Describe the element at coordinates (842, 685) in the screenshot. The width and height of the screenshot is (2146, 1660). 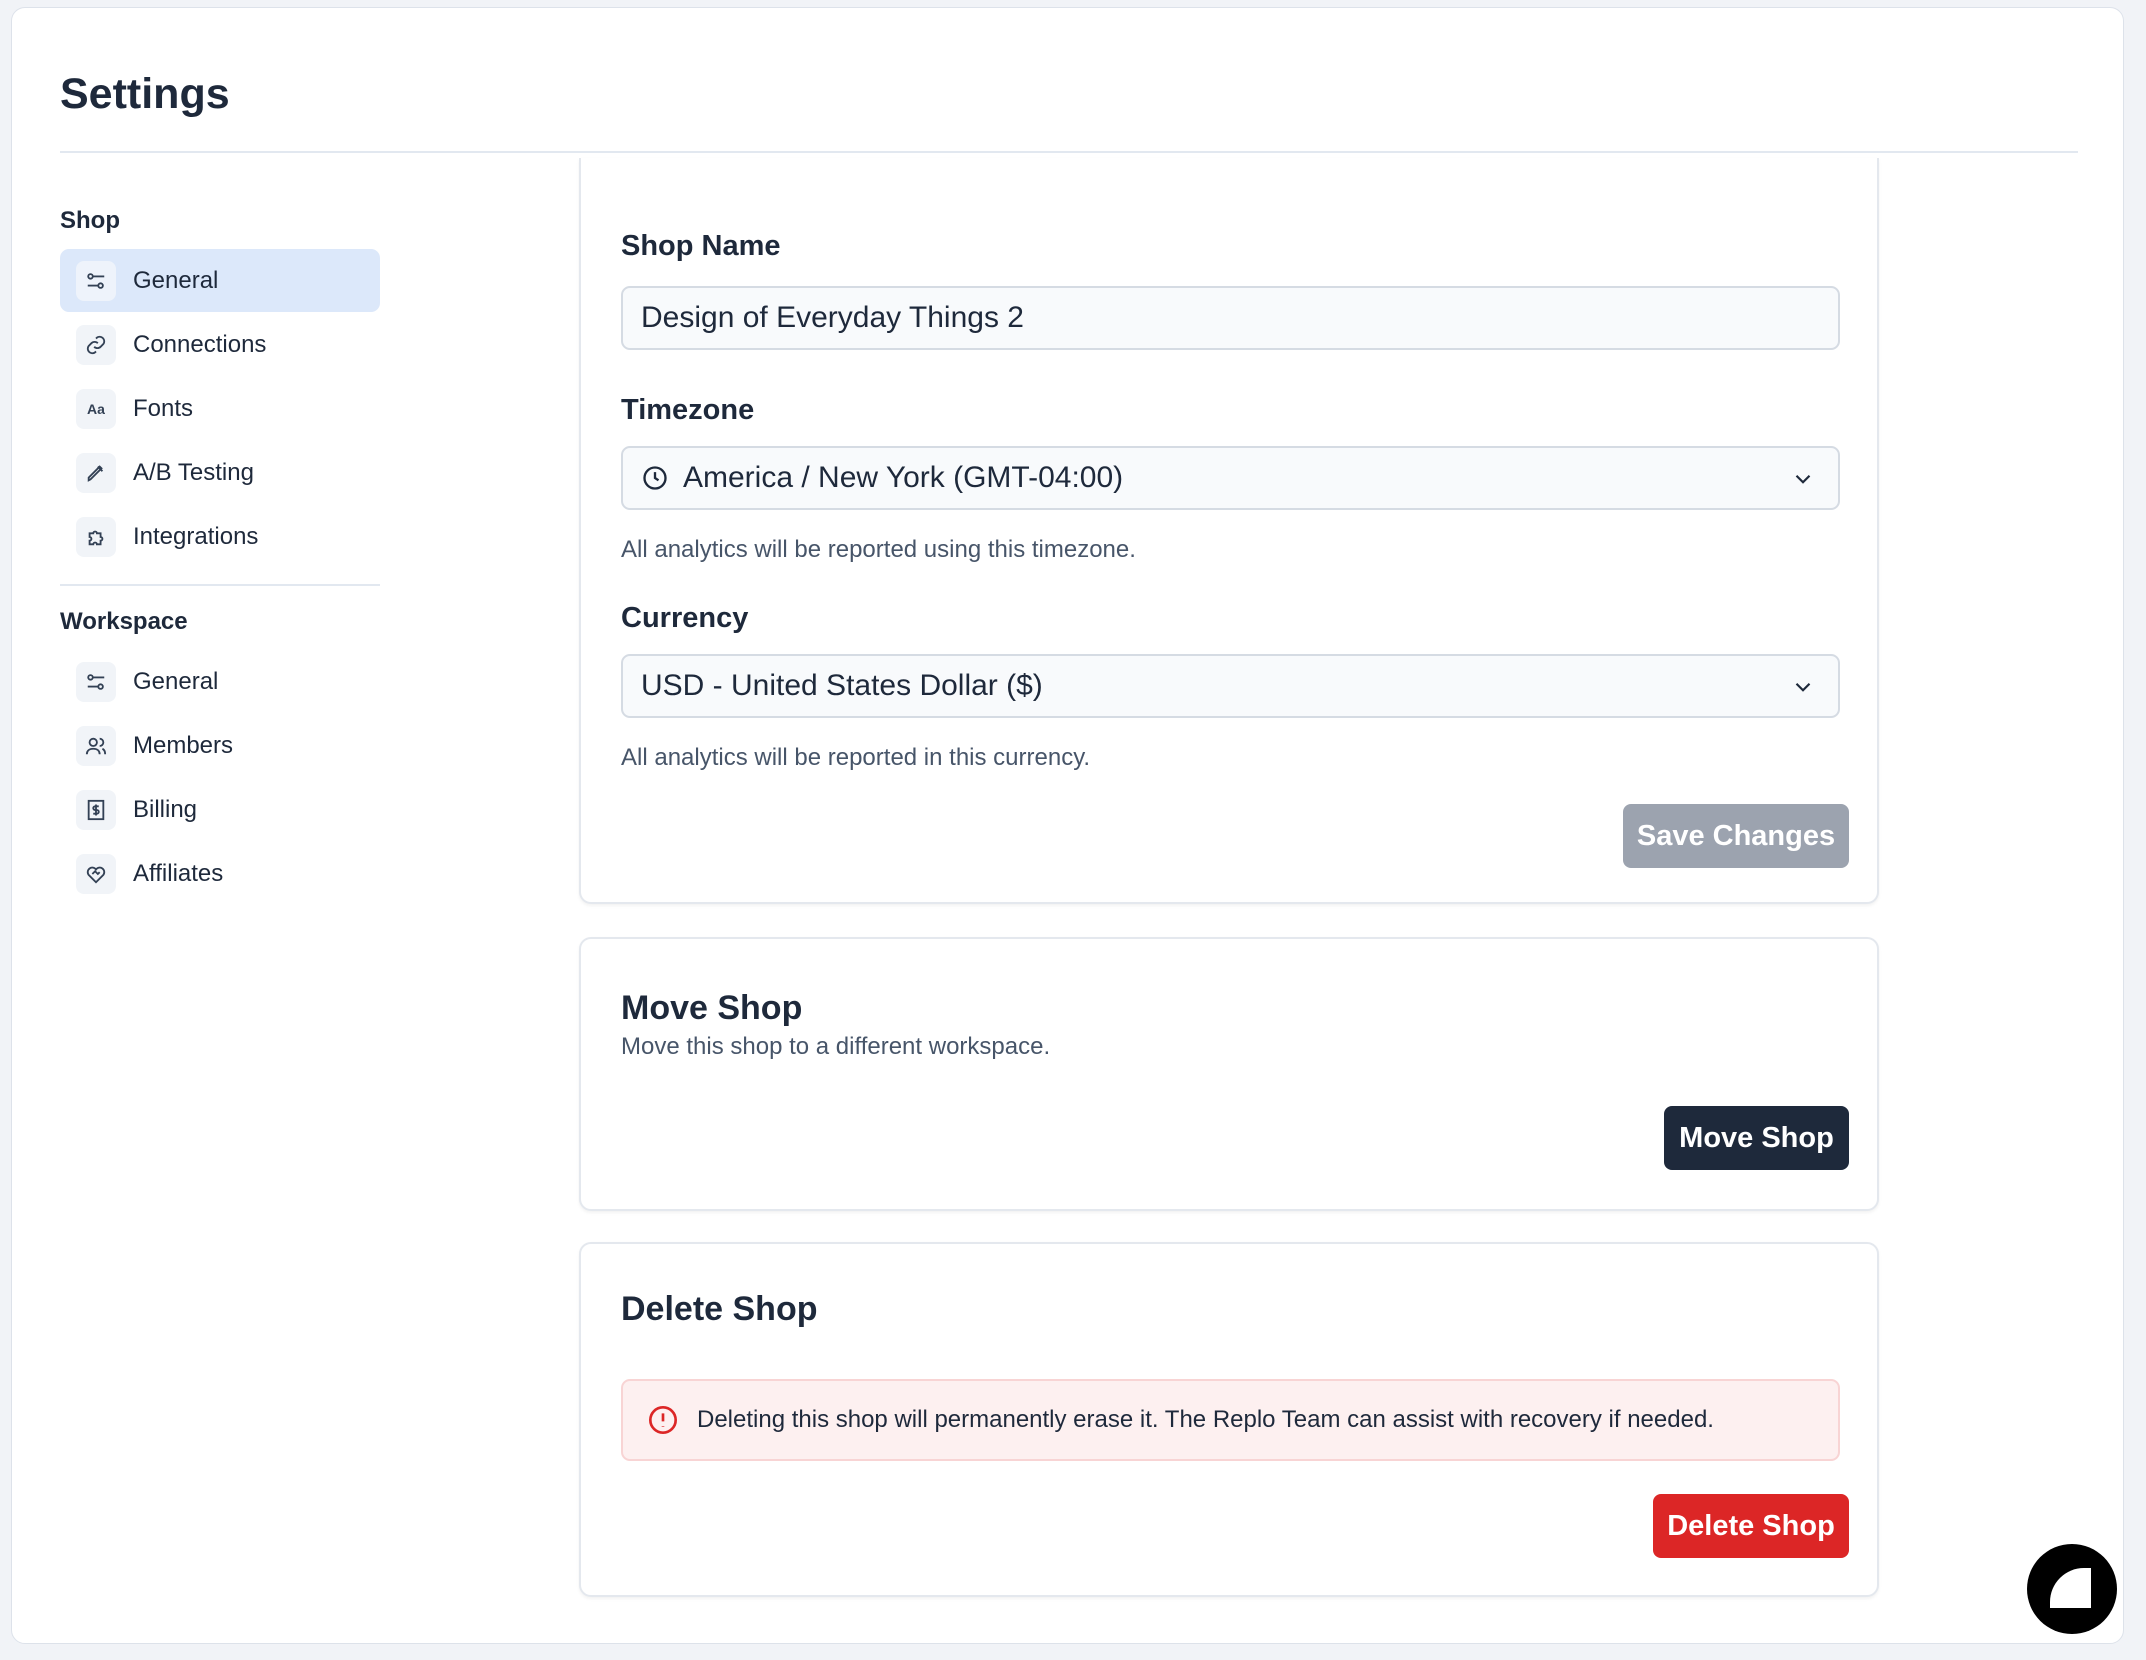
I see `currency-value: USD - United States Dollar ($)` at that location.